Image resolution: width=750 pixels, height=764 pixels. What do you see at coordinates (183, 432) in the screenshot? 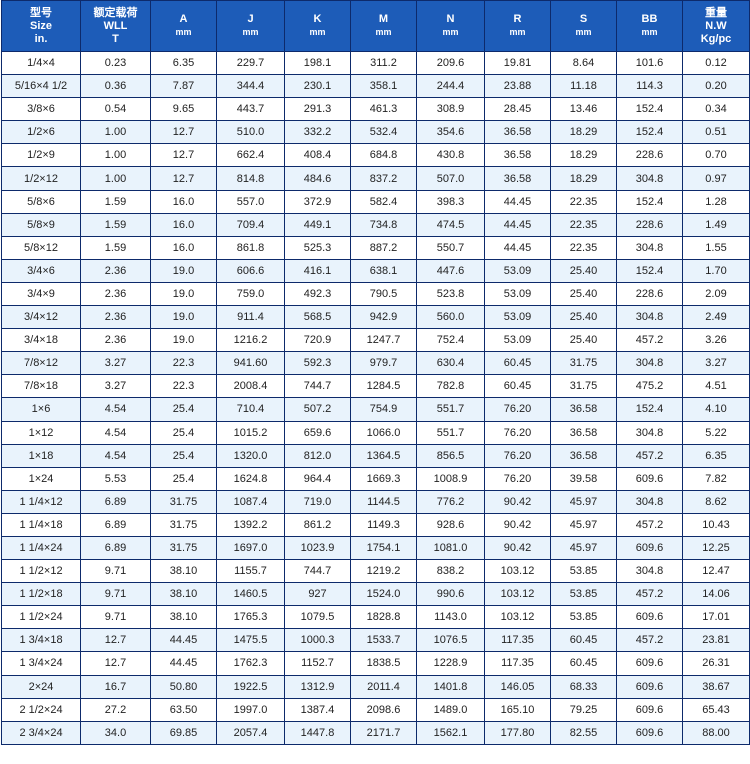
I see `table-cell: 25.4` at bounding box center [183, 432].